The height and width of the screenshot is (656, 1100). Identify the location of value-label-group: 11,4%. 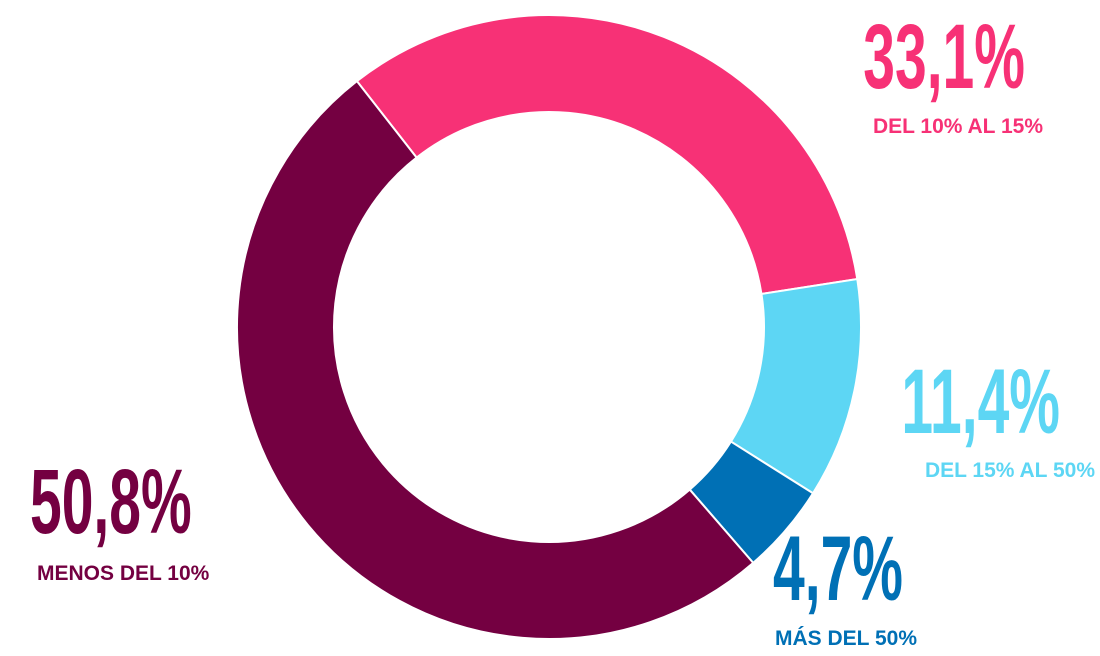
(980, 402).